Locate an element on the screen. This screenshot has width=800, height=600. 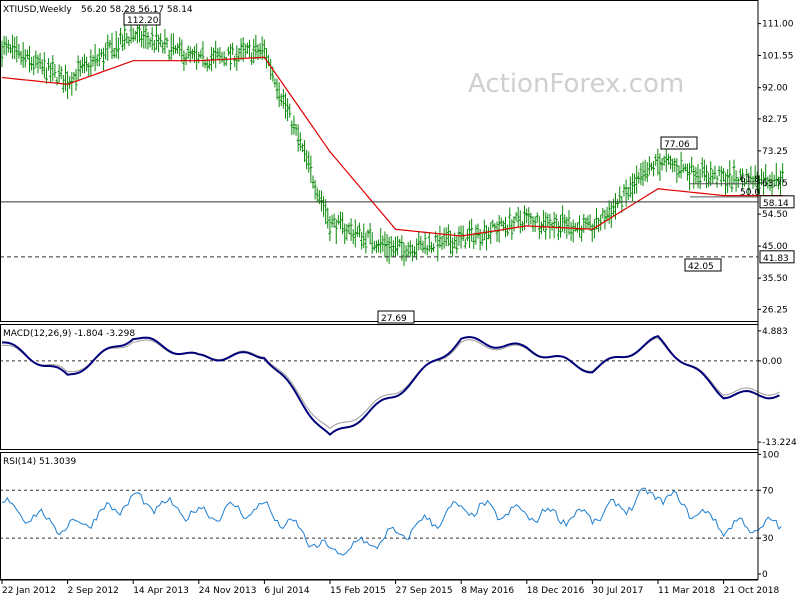
macd-y-tick-label: 0.00 is located at coordinates (772, 362).